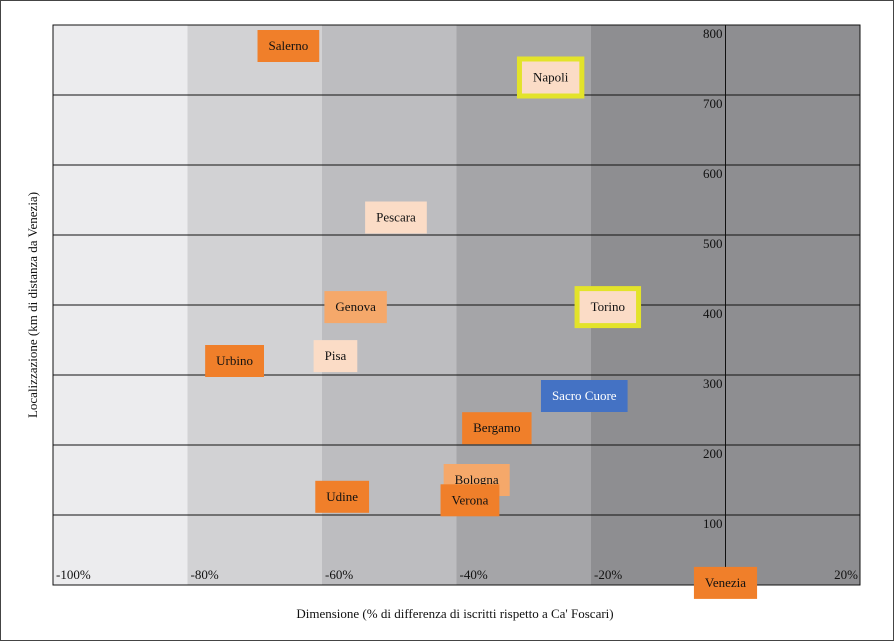 This screenshot has height=641, width=894. I want to click on y-tick-label: 800, so click(713, 33).